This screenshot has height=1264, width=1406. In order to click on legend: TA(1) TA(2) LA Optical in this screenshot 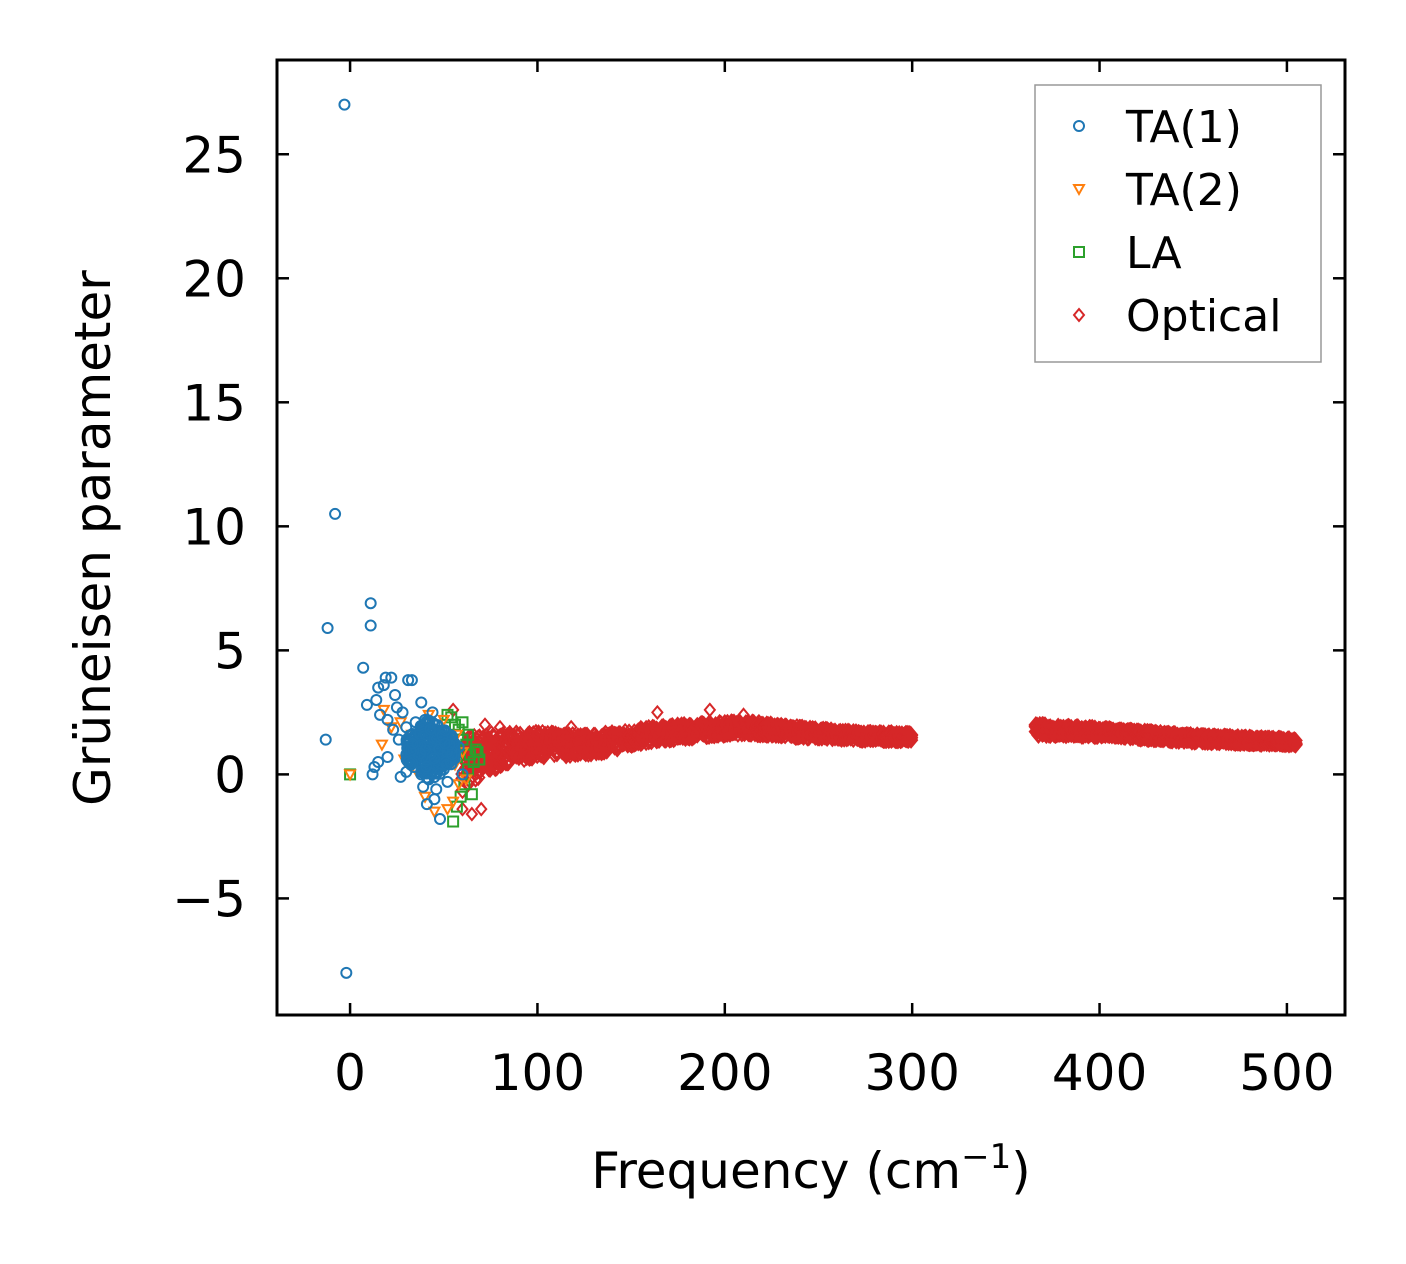, I will do `click(1178, 223)`.